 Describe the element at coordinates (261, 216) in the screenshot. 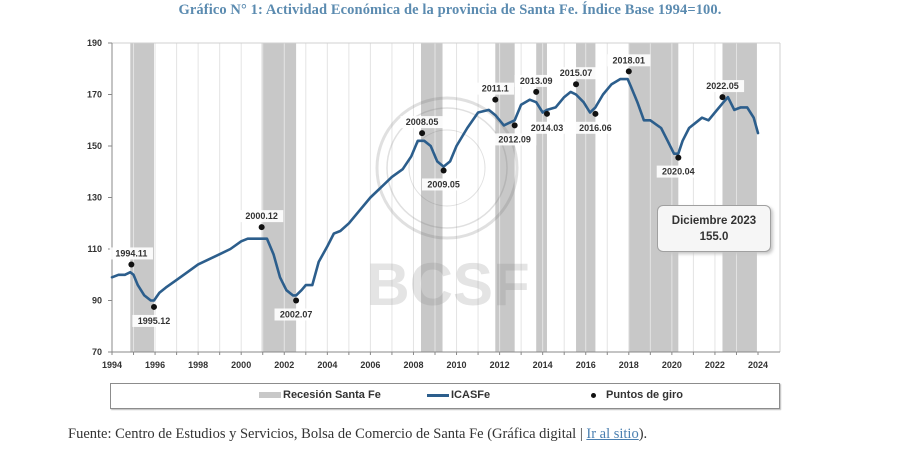

I see `turning-point-label: 2000.12` at that location.